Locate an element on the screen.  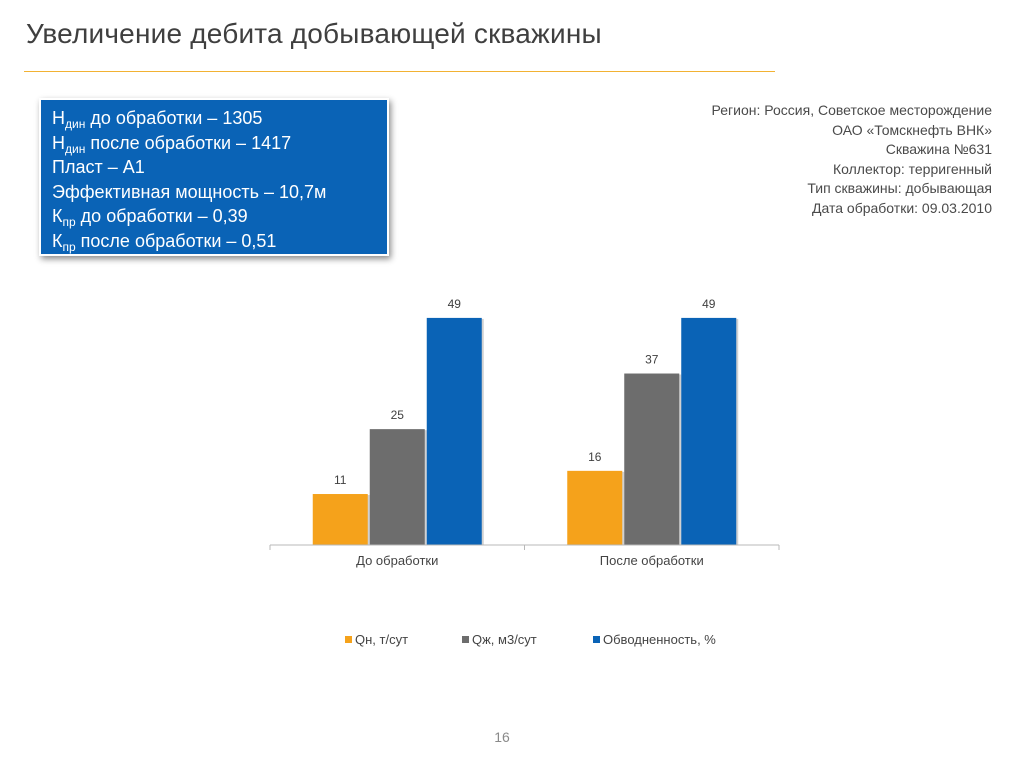
info-line-hdyn-after: Ндин после обработки – 1417 is located at coordinates (172, 144).